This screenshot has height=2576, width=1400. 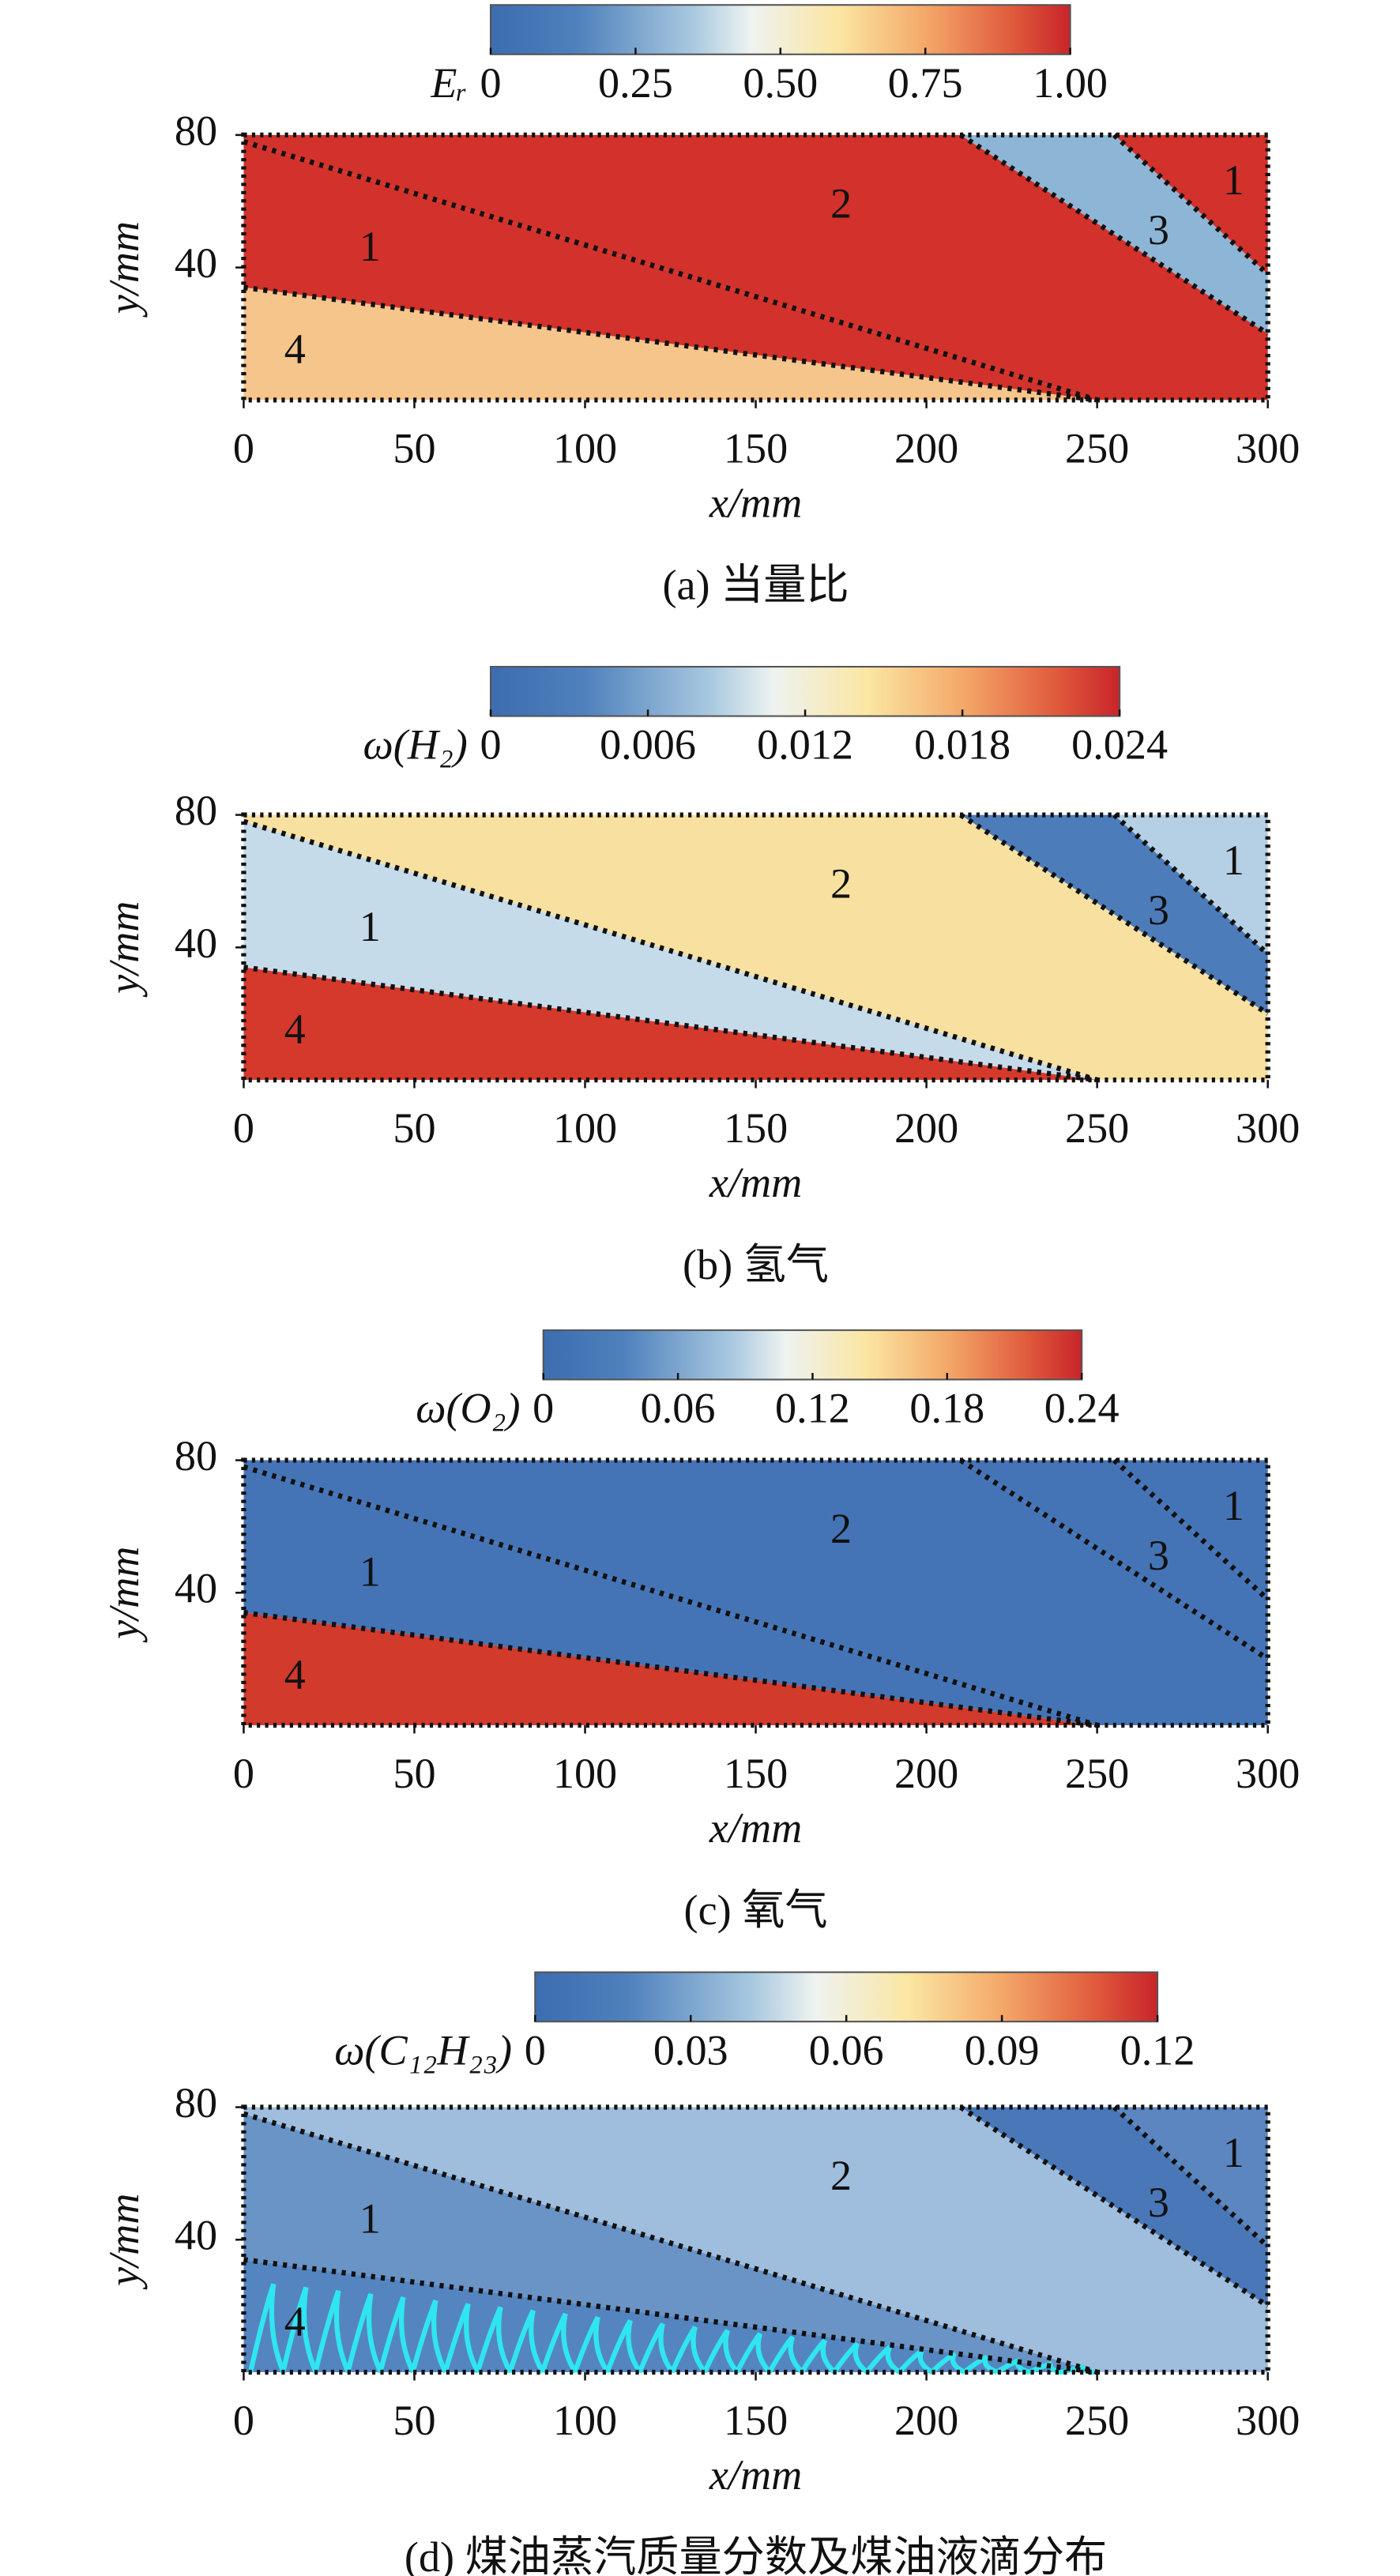 What do you see at coordinates (1120, 745) in the screenshot?
I see `colorbar-tick-label: 0.024` at bounding box center [1120, 745].